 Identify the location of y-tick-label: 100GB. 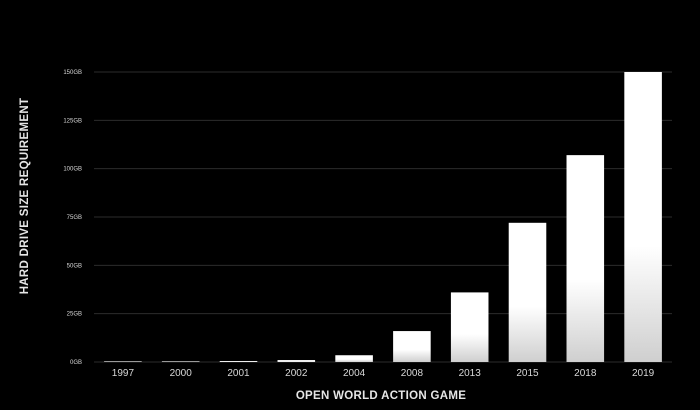
(72, 170).